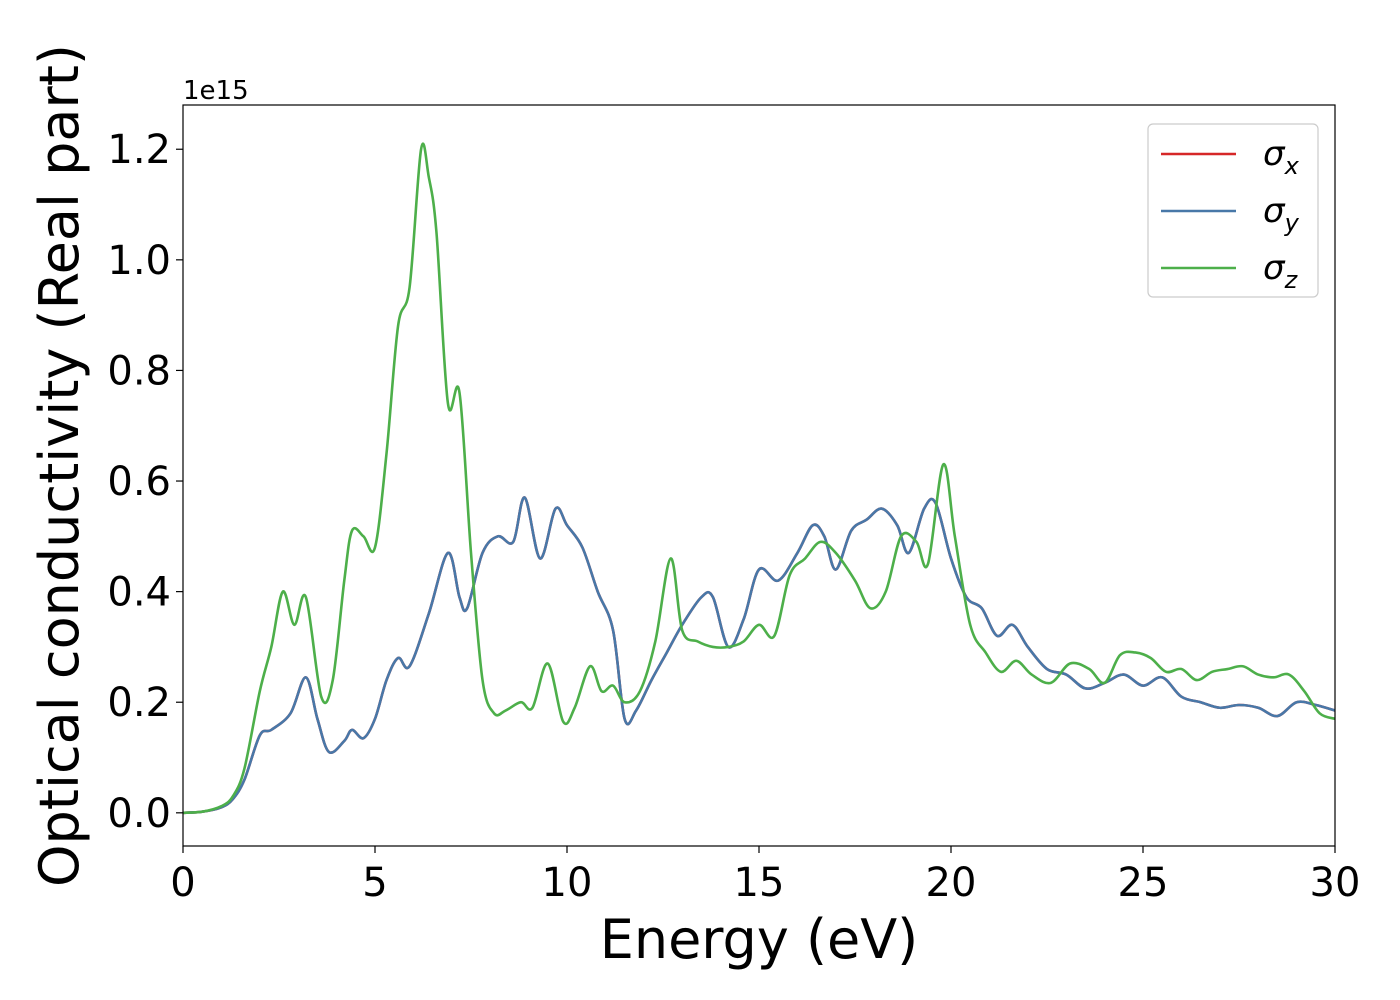  I want to click on x-tick-label: 10, so click(567, 883).